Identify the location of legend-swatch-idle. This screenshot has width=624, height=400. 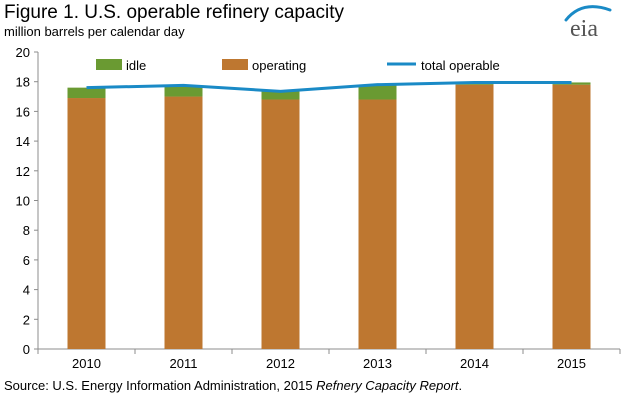
(109, 64).